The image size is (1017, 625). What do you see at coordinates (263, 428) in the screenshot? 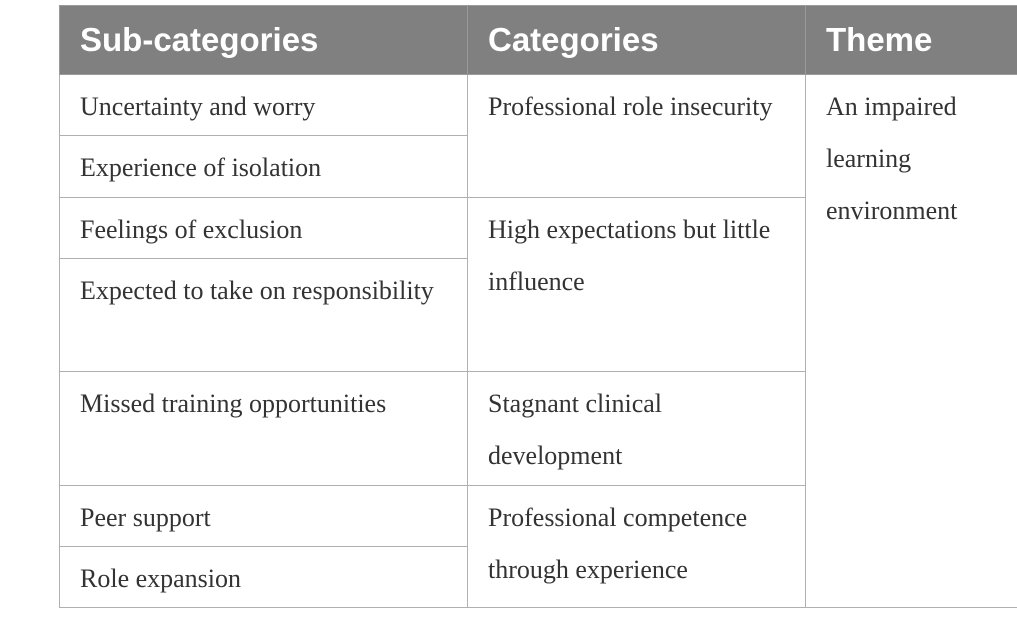
I see `sub-category-cell: Missed training opportunities` at bounding box center [263, 428].